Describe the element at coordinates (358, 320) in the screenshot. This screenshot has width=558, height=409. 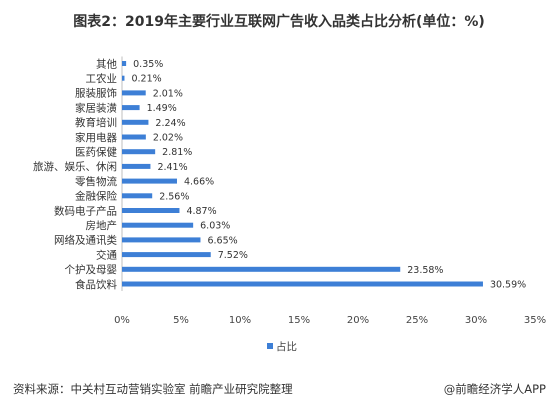
I see `x-tick-label: 20%` at that location.